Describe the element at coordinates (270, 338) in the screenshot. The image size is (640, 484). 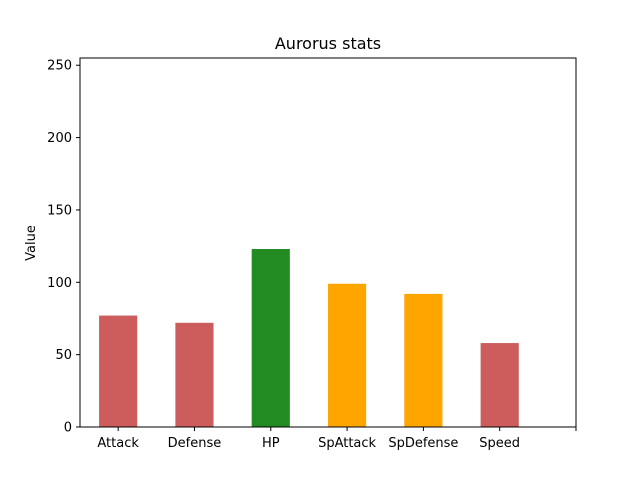
I see `bar-hp` at that location.